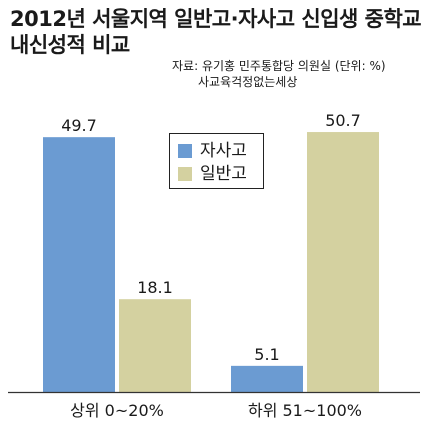 This screenshot has height=435, width=427. What do you see at coordinates (305, 410) in the screenshot?
I see `category-label-2: 하위 51~100%` at bounding box center [305, 410].